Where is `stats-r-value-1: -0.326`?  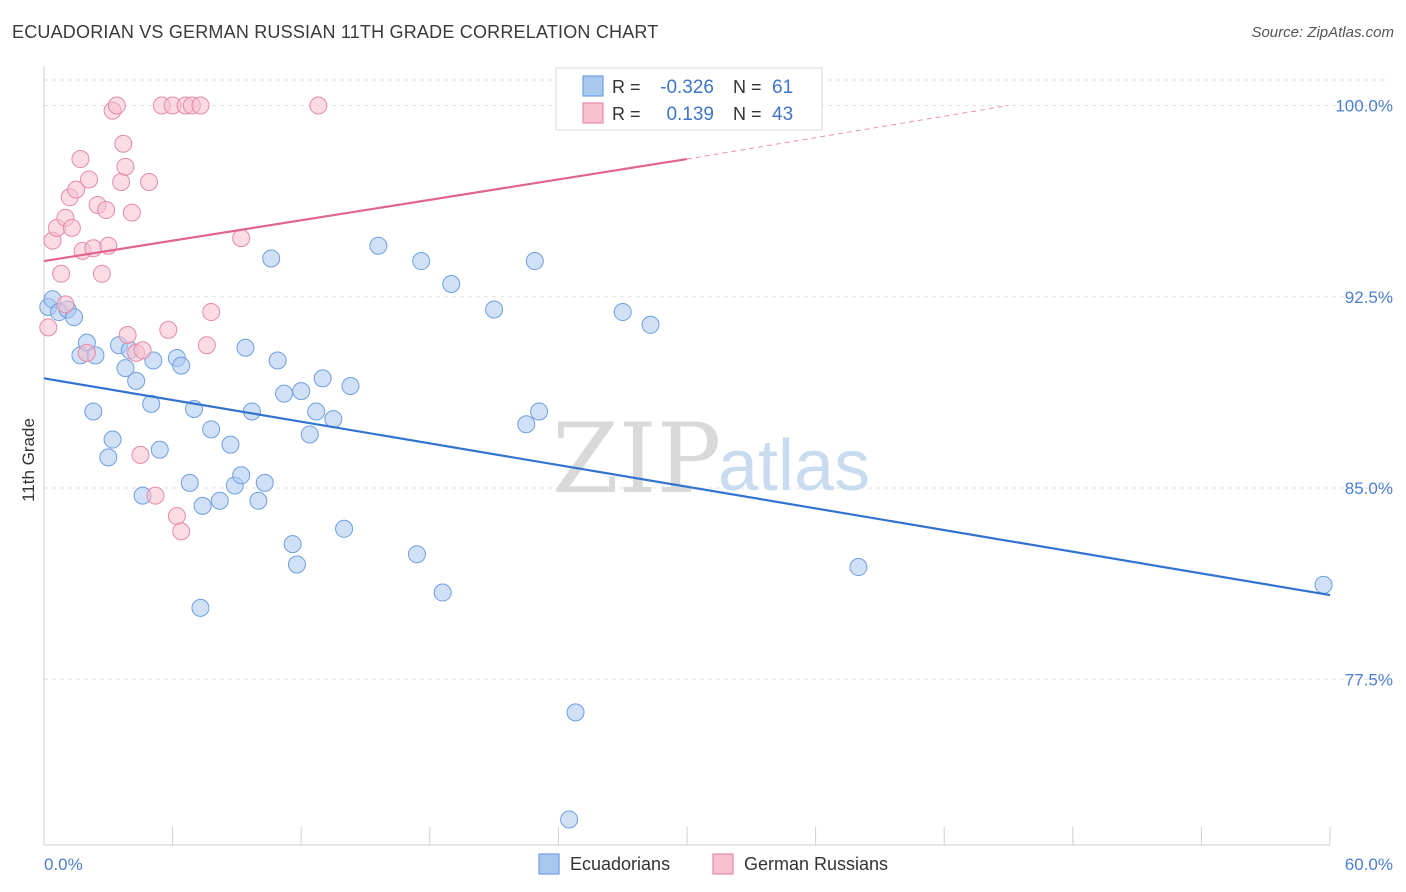 stats-r-value-1: -0.326 is located at coordinates (687, 87).